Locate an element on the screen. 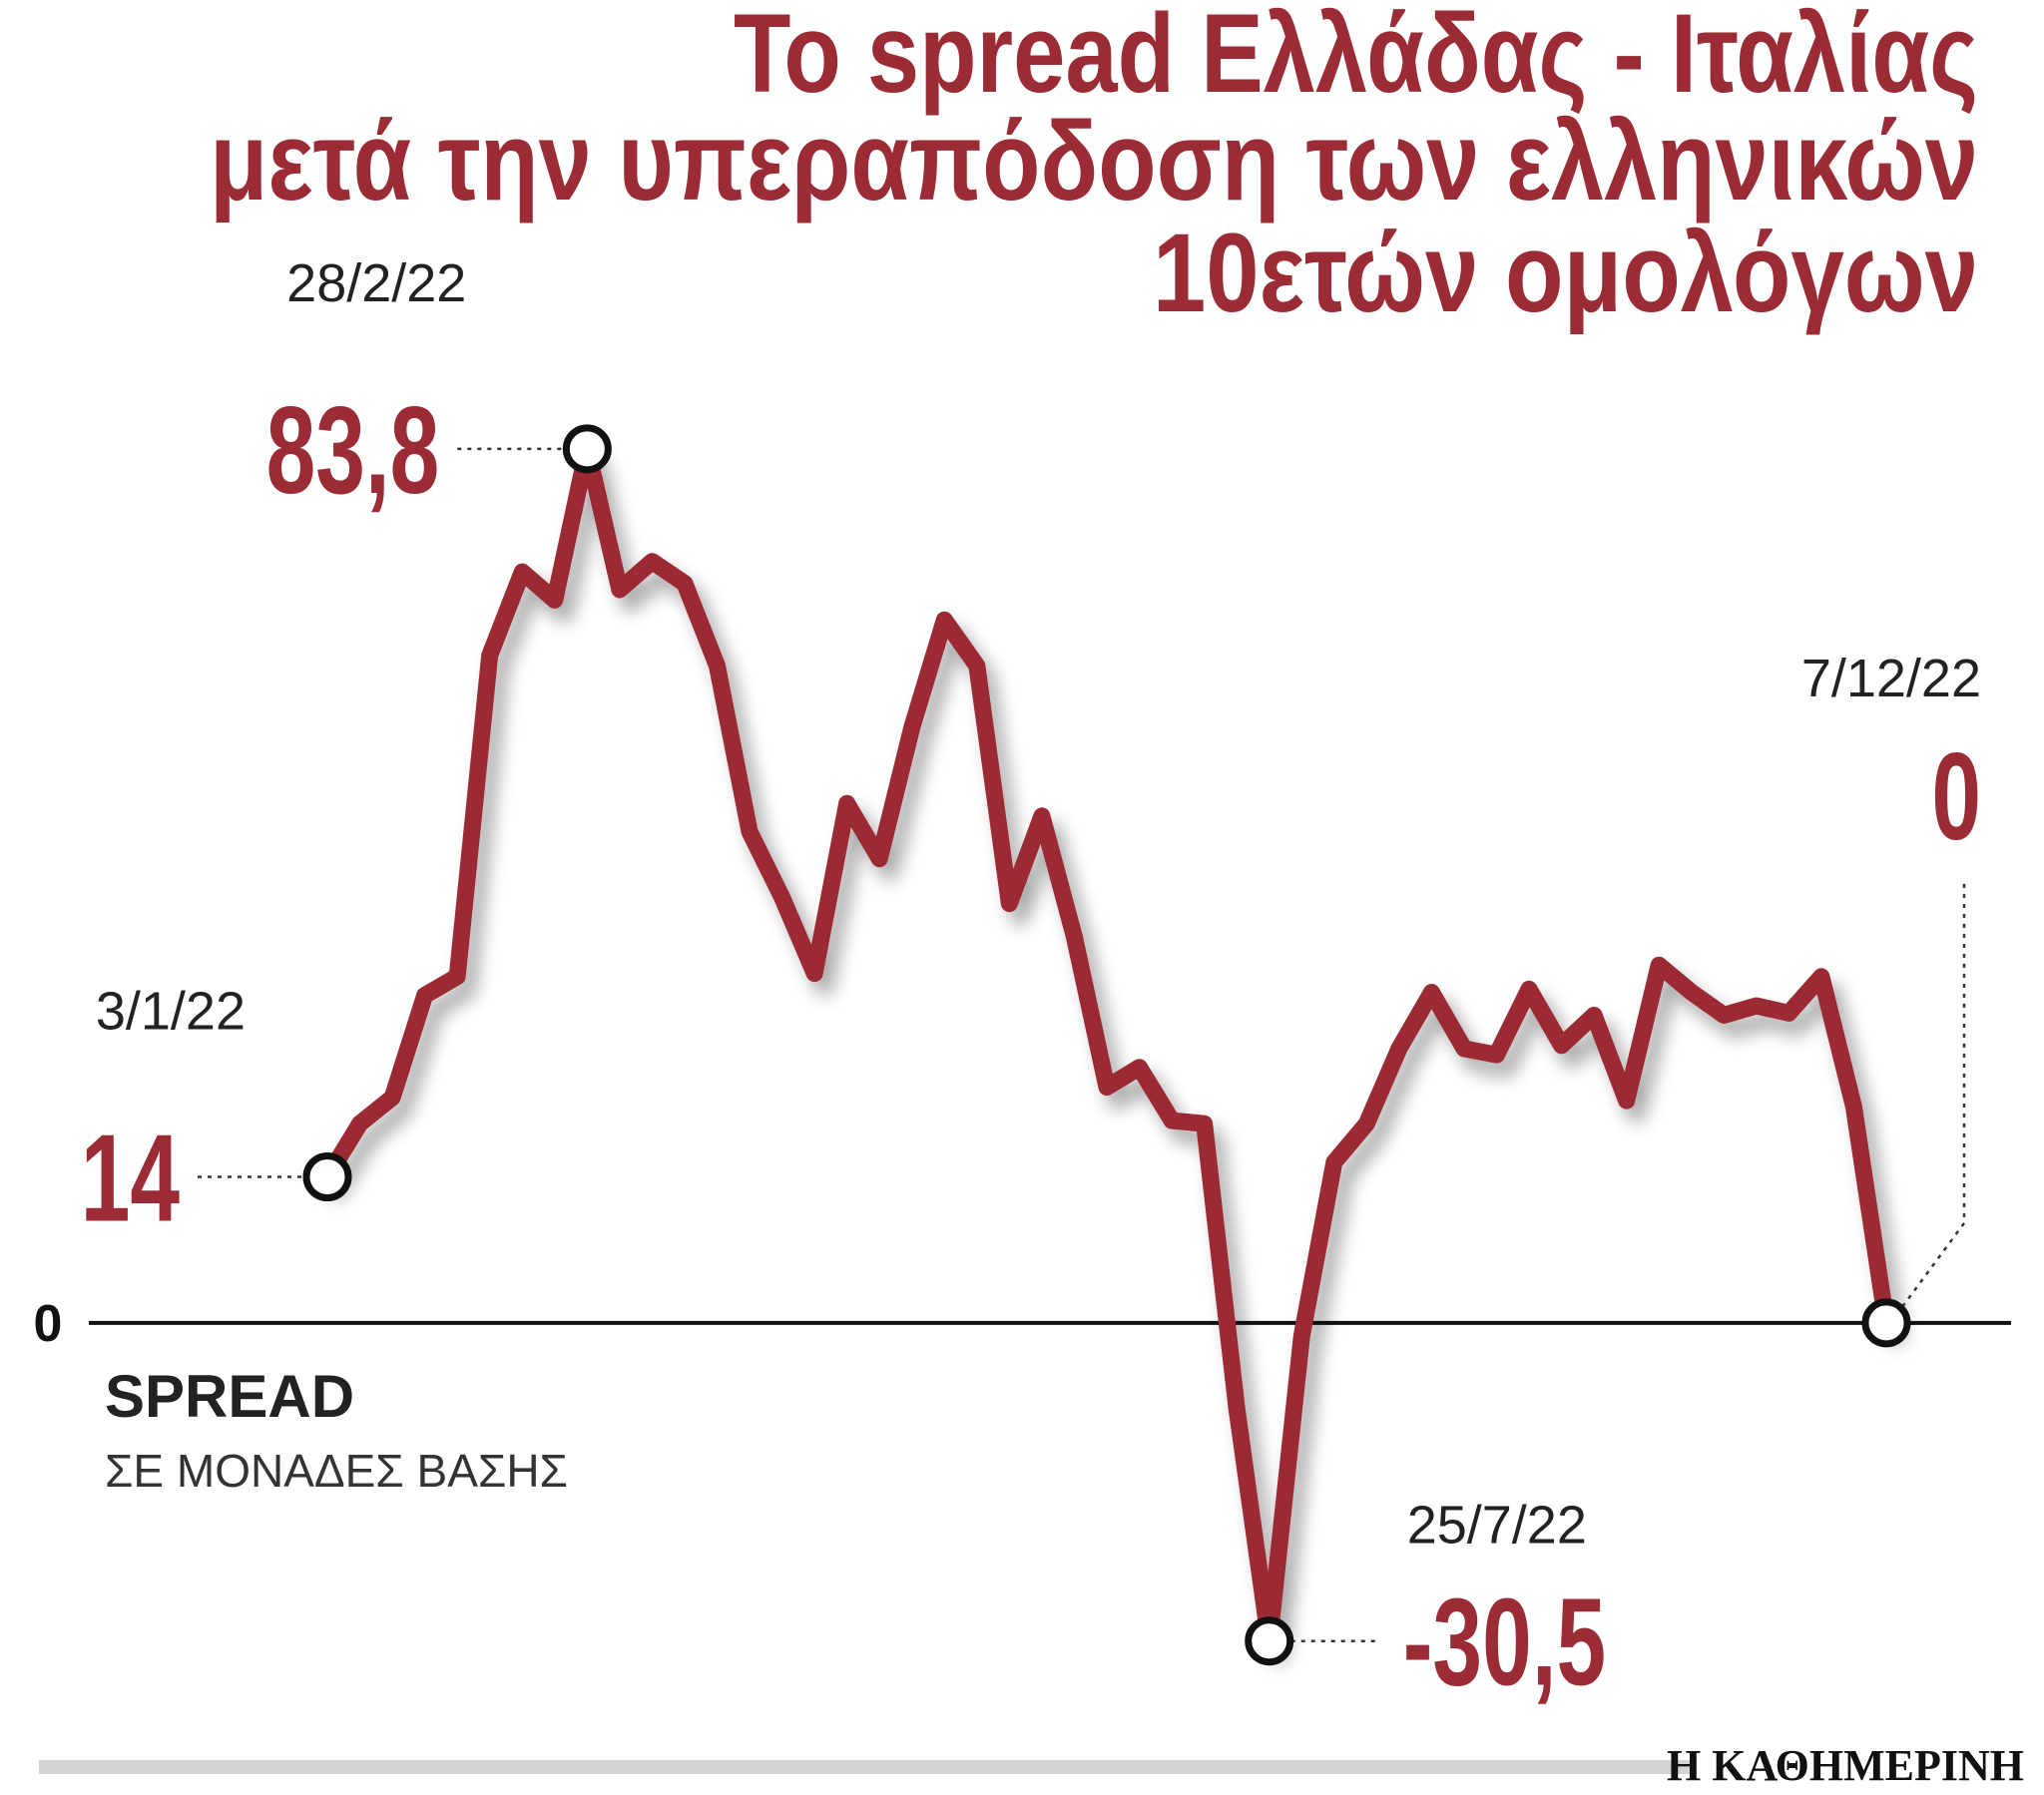 Image resolution: width=2044 pixels, height=1795 pixels. annotation: 14 is located at coordinates (130, 1178).